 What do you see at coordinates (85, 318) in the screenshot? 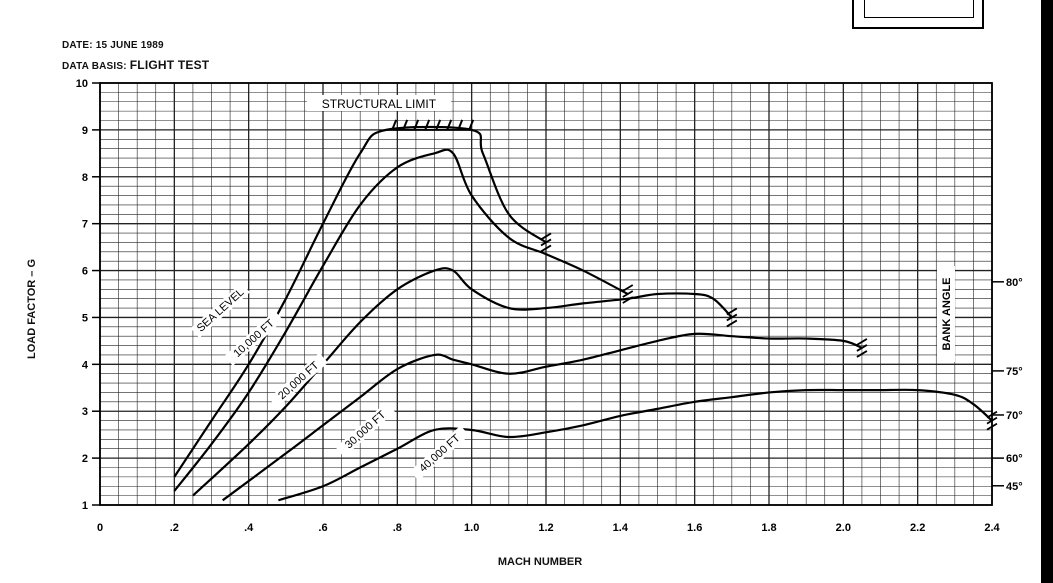
I see `y-tick-label: 5` at bounding box center [85, 318].